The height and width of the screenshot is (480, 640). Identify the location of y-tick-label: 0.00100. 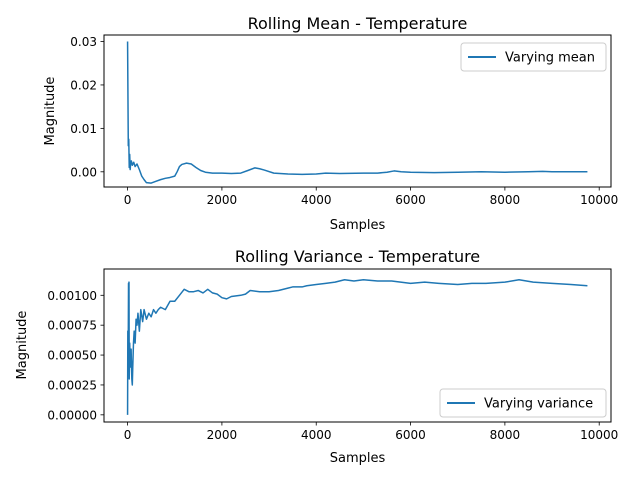
(72, 296).